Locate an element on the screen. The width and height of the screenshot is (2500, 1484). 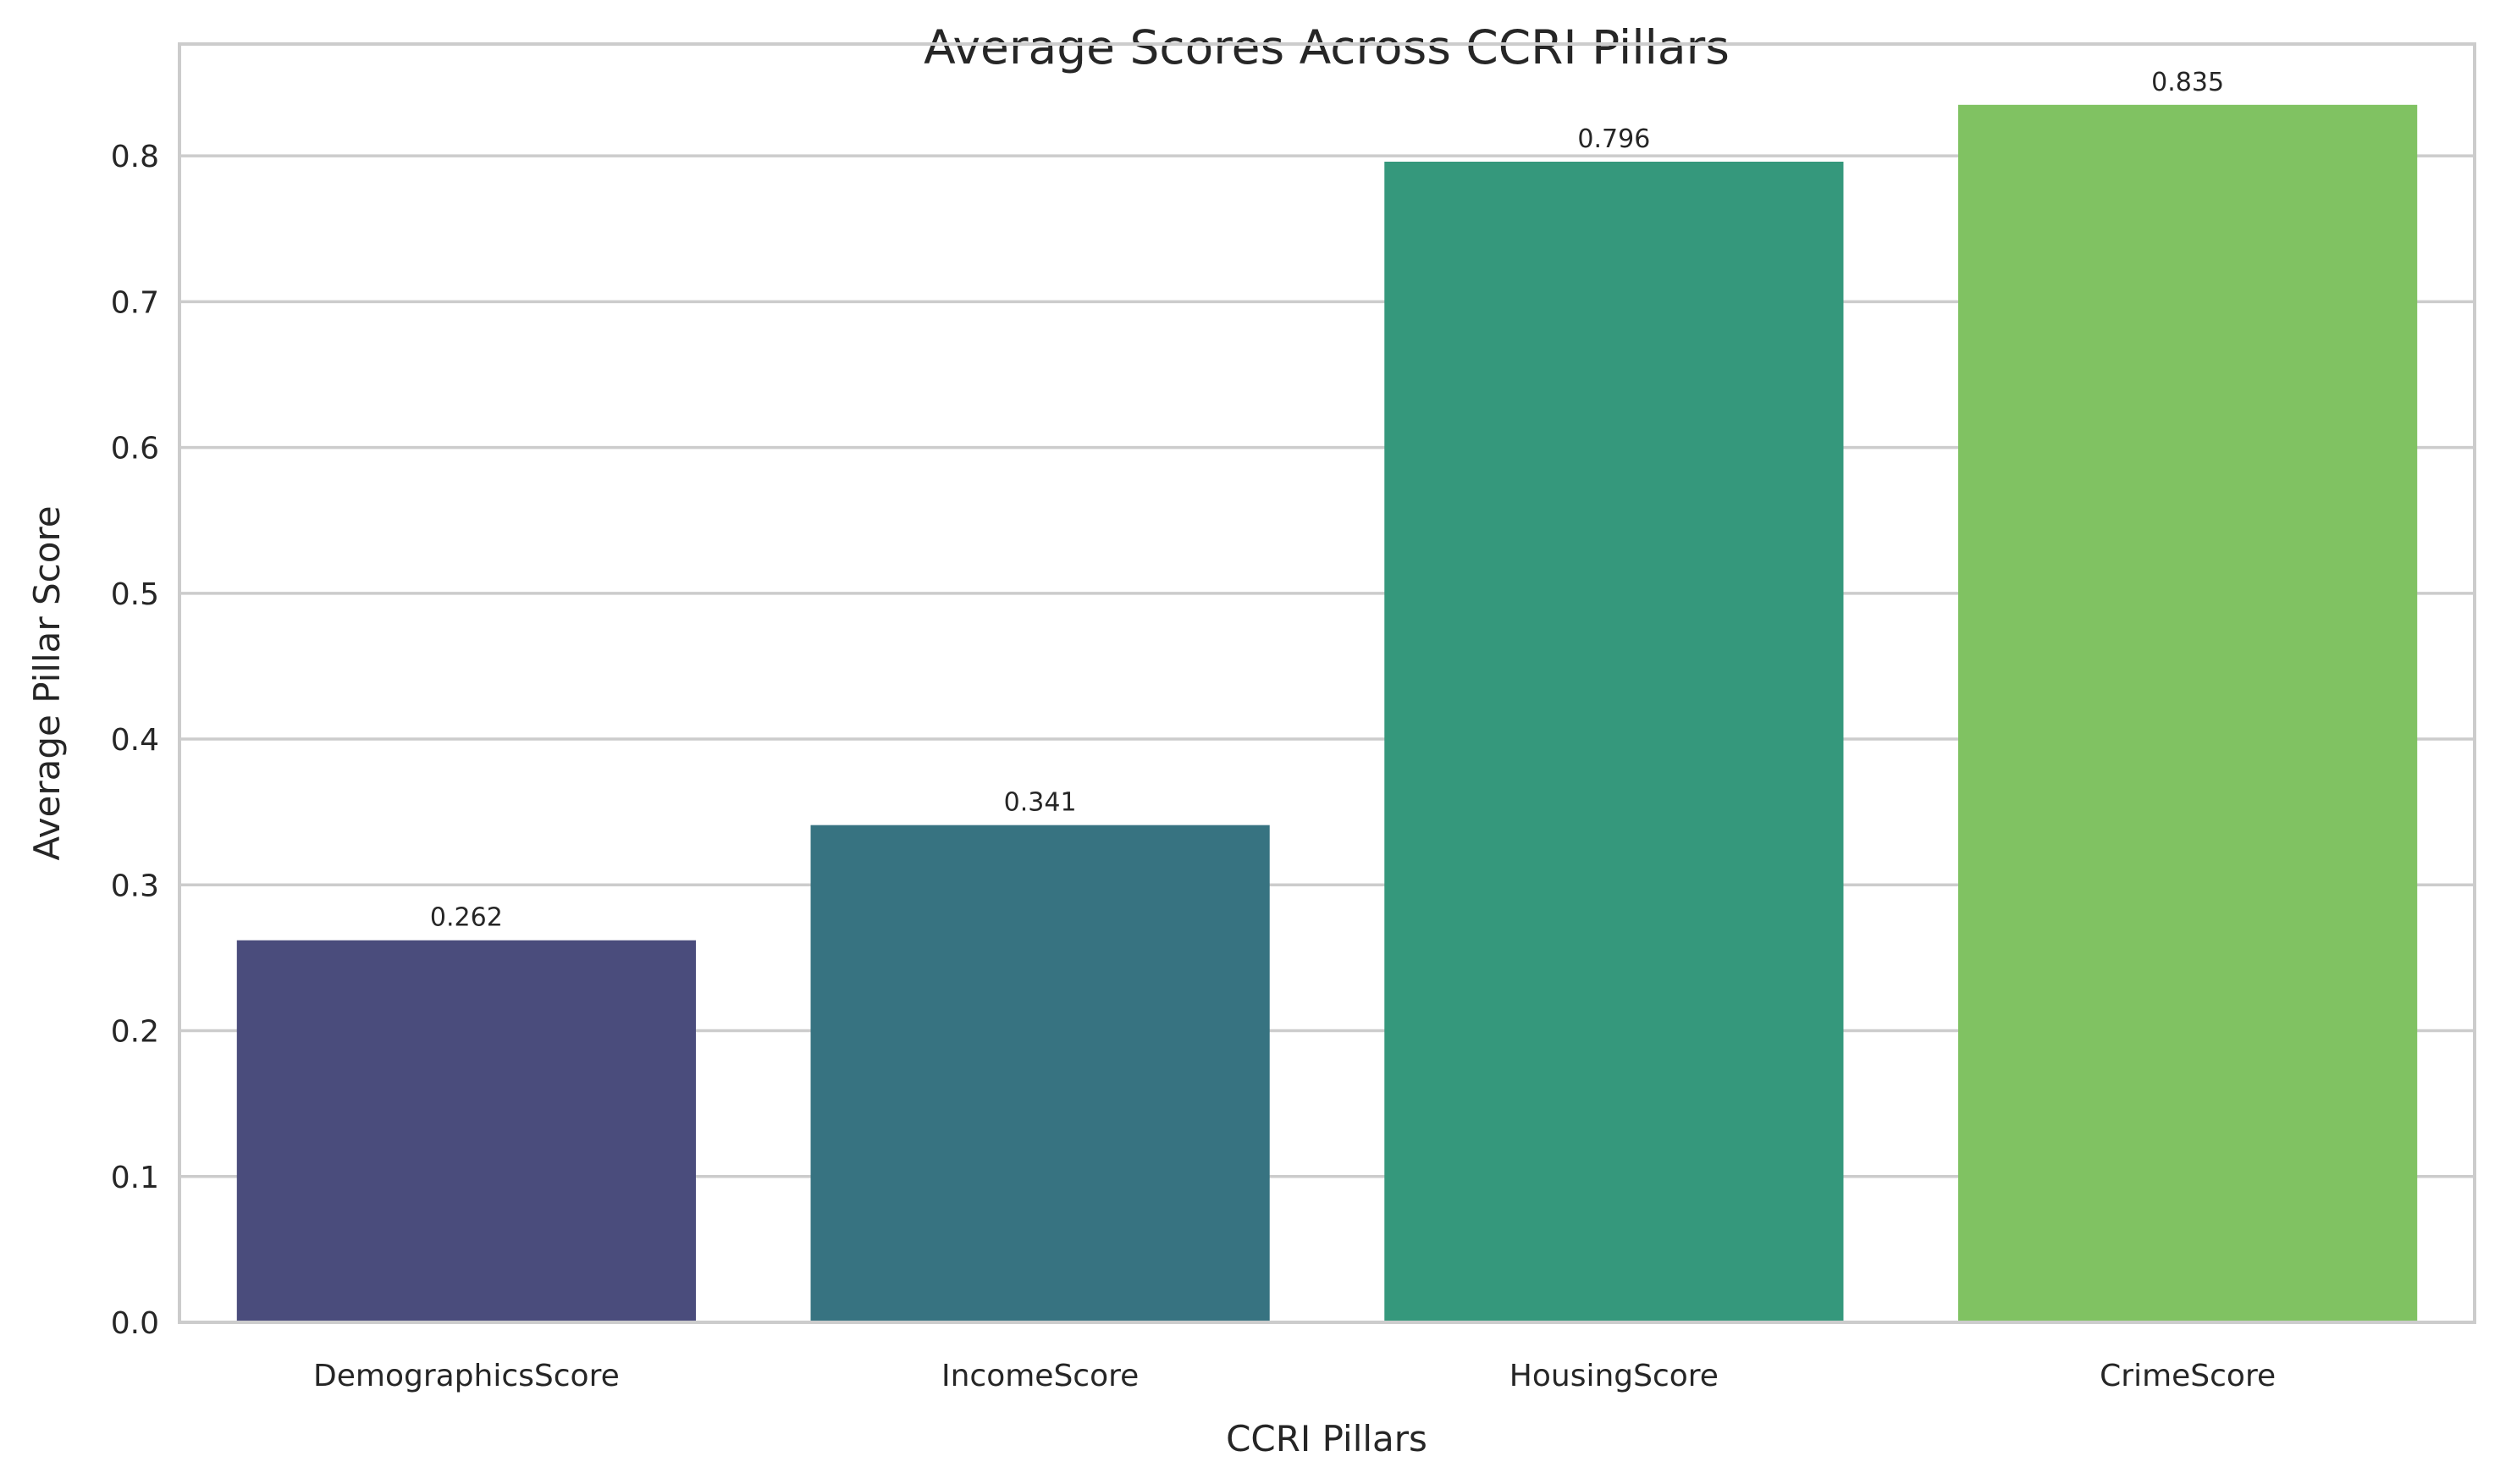
x-tick-label: IncomeScore is located at coordinates (1040, 1376).